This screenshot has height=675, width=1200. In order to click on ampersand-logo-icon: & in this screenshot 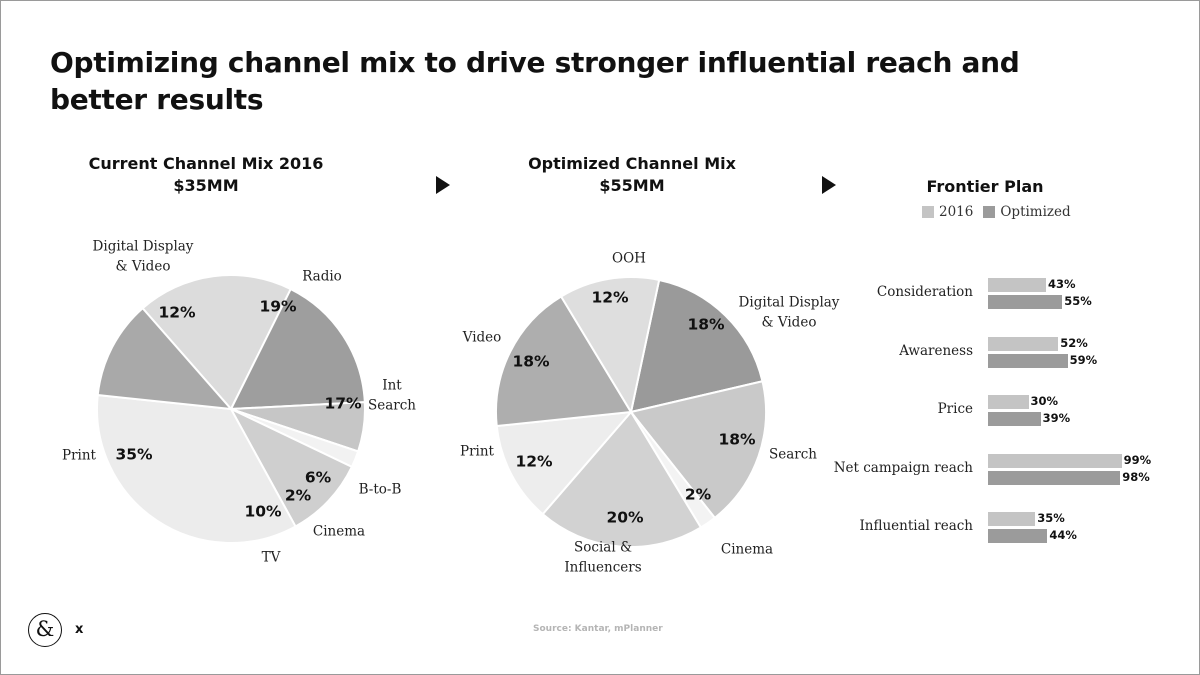, I will do `click(45, 630)`.